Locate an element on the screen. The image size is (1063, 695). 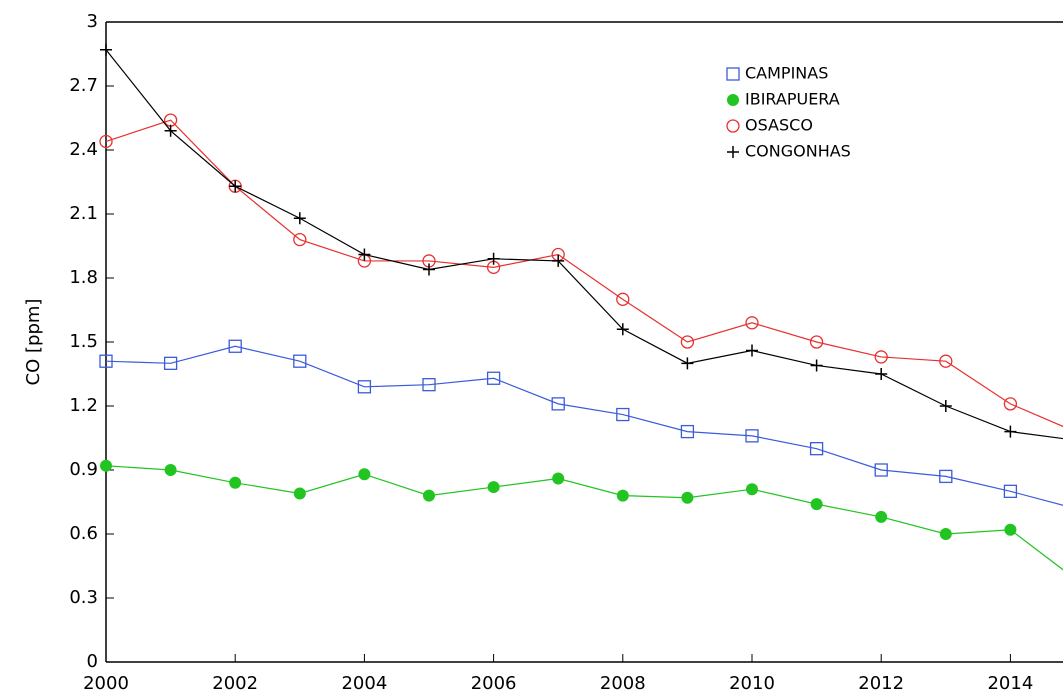
y-tick-label: 0.3 is located at coordinates (83, 597).